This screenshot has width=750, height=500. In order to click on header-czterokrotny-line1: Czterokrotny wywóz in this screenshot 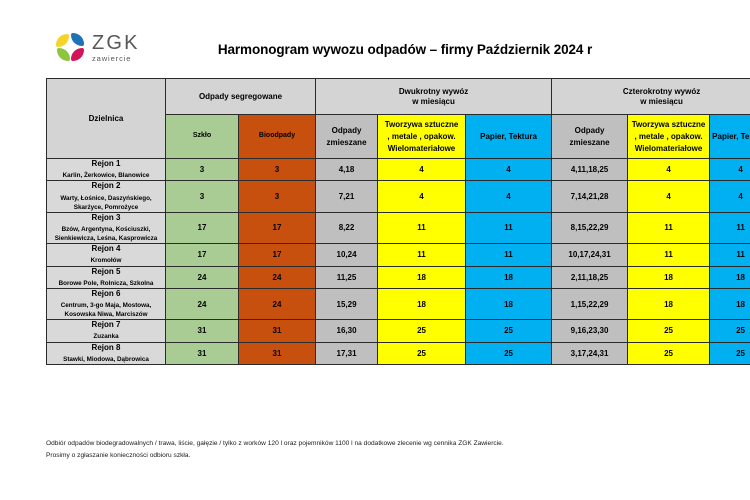, I will do `click(661, 91)`.